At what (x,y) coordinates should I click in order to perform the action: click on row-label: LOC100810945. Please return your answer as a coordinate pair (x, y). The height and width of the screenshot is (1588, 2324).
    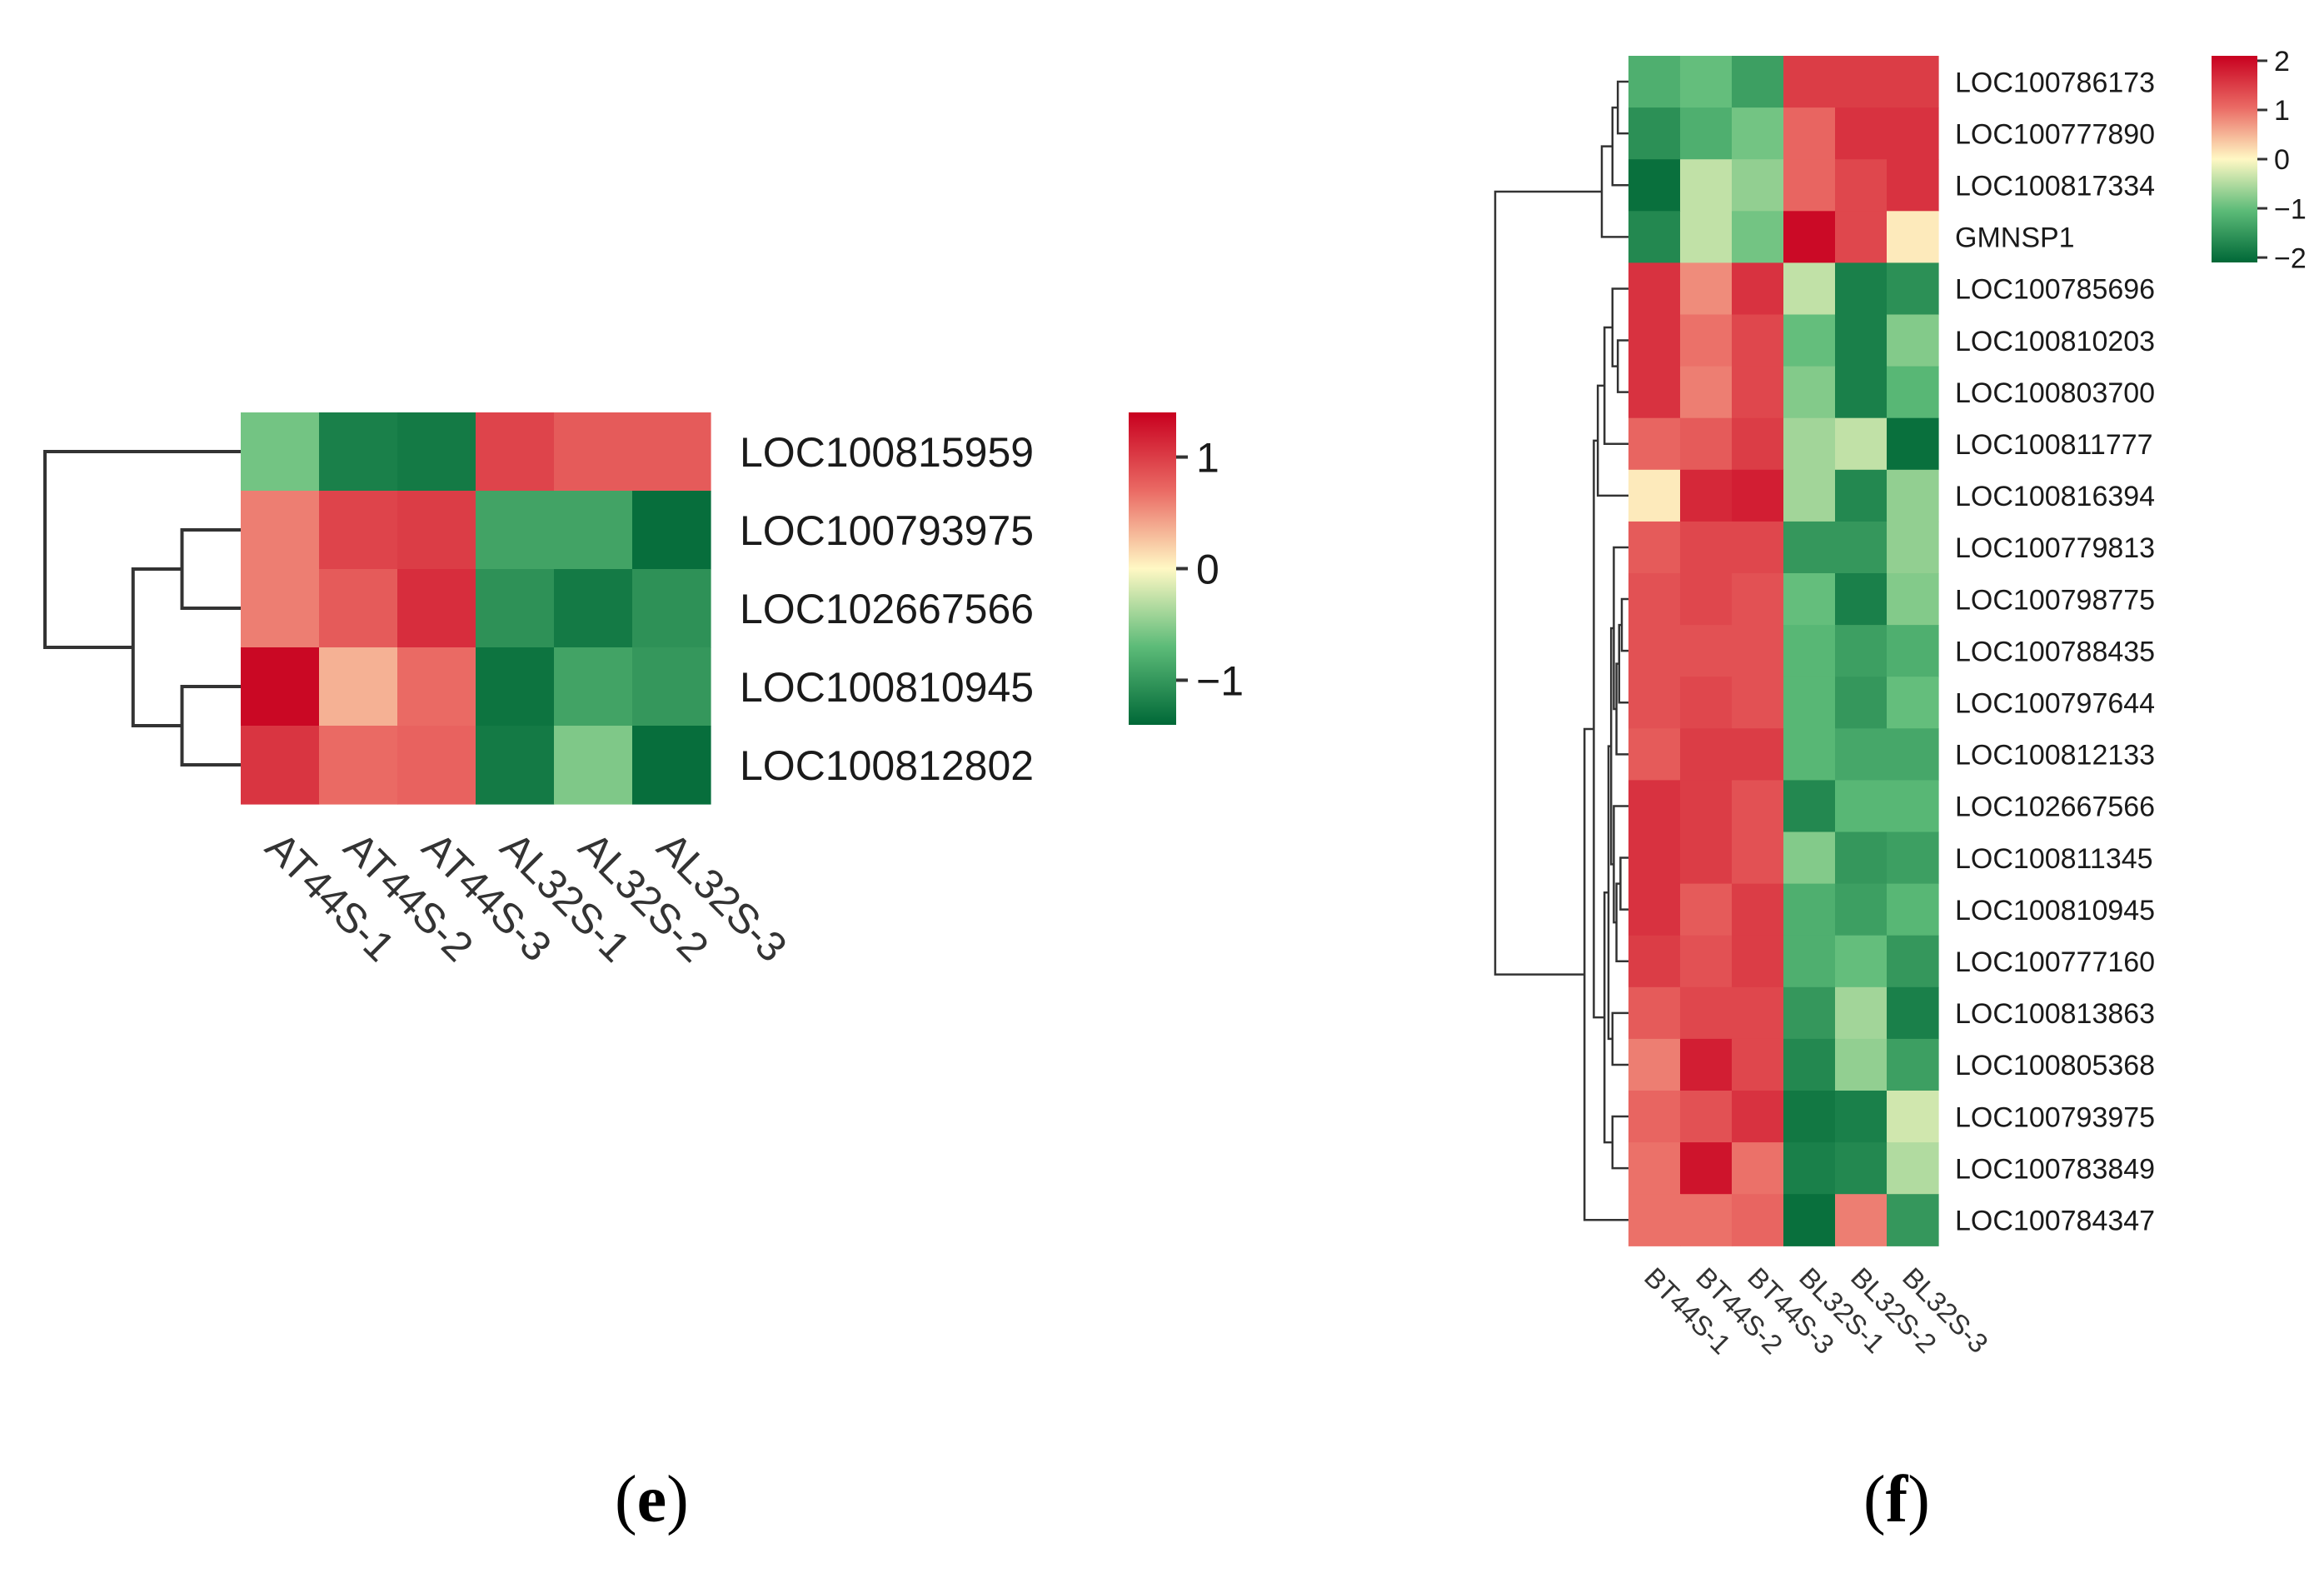
    Looking at the image, I should click on (887, 687).